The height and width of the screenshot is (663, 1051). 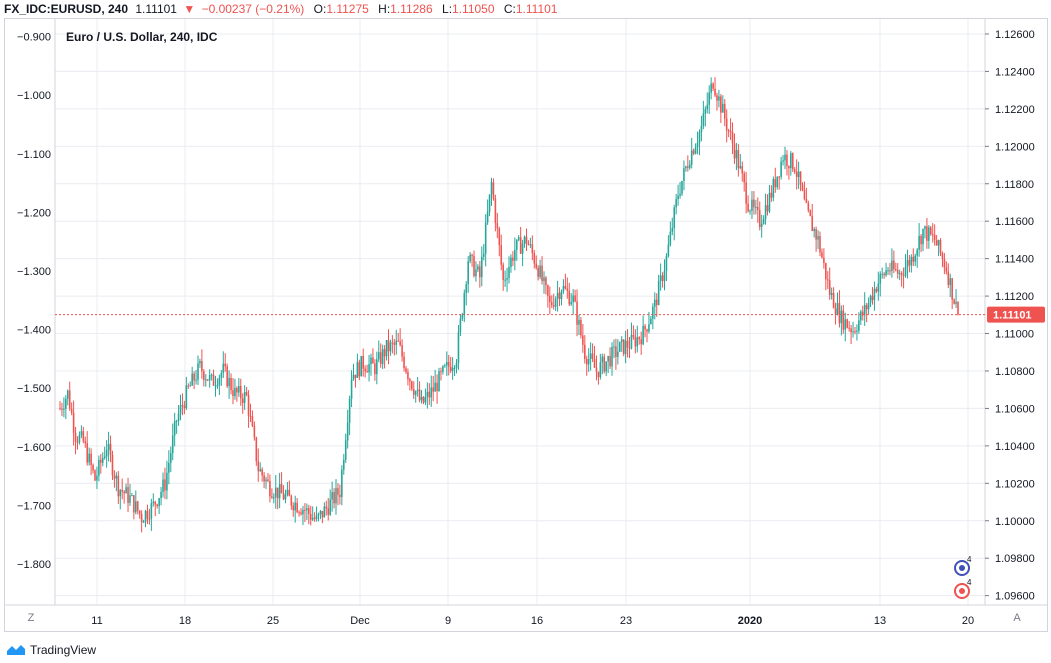 I want to click on event-badges: 44, so click(x=963, y=577).